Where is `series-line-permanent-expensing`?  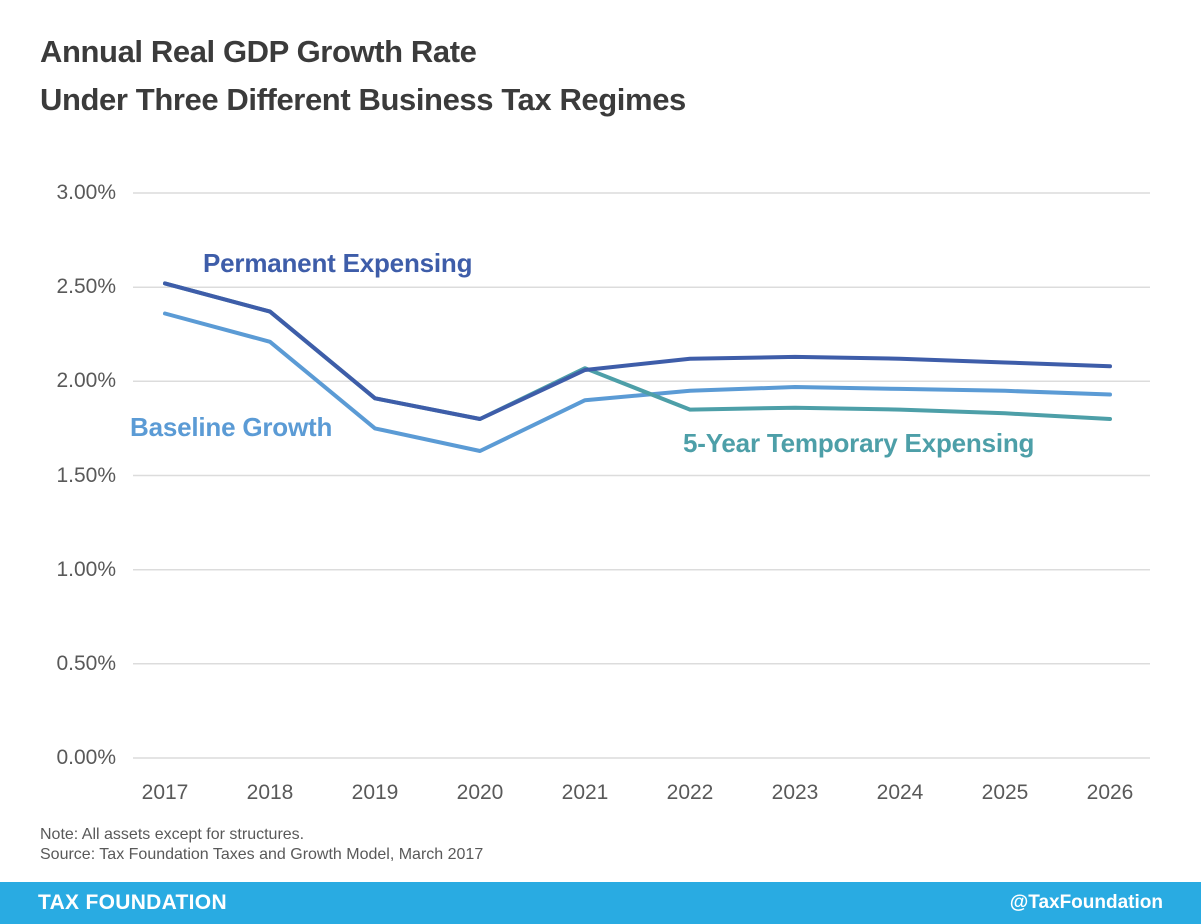
series-line-permanent-expensing is located at coordinates (637, 351).